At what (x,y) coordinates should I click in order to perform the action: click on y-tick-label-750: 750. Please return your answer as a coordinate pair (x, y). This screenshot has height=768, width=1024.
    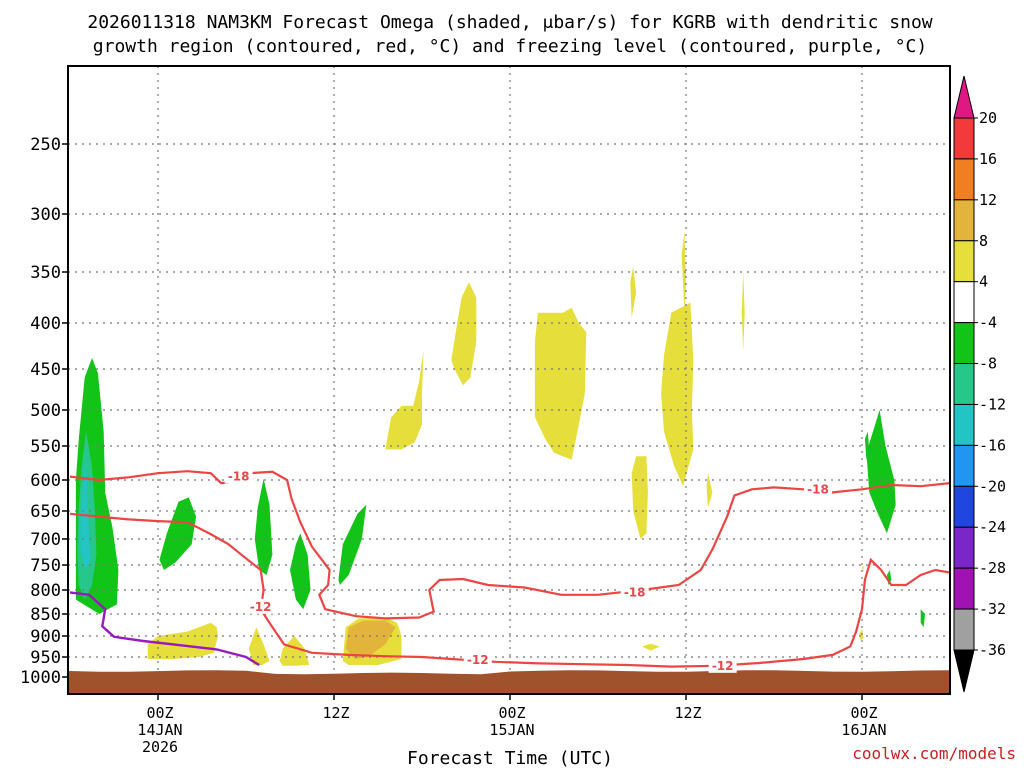
    Looking at the image, I should click on (45, 566).